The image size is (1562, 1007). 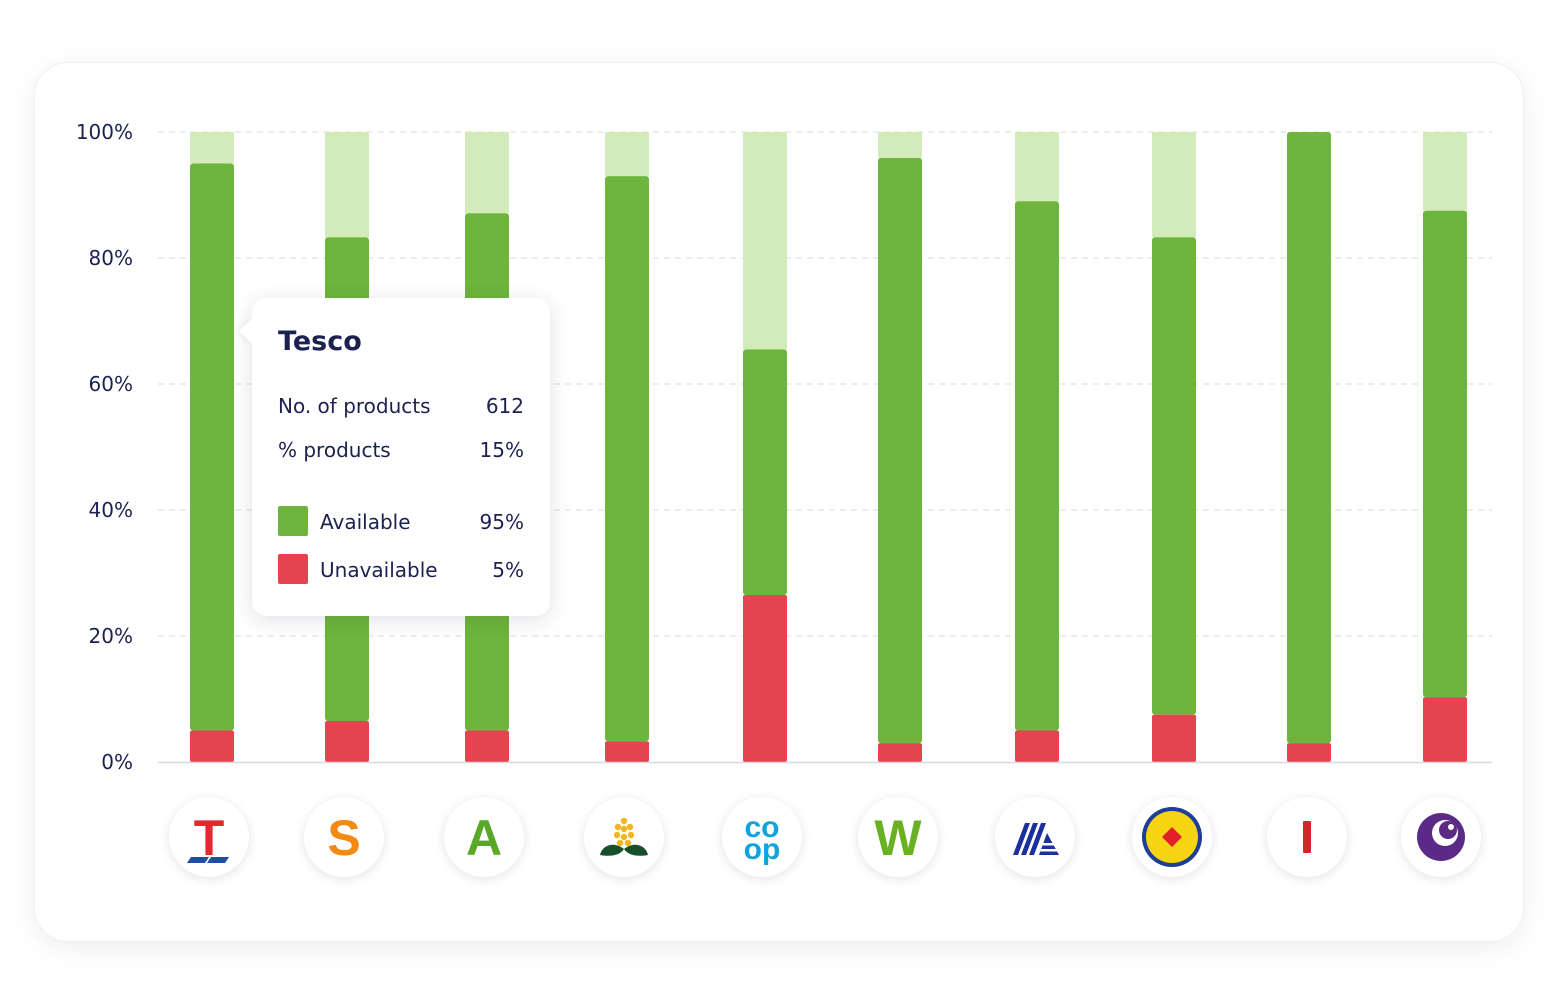 What do you see at coordinates (501, 522) in the screenshot?
I see `tooltip-available-value: 95%` at bounding box center [501, 522].